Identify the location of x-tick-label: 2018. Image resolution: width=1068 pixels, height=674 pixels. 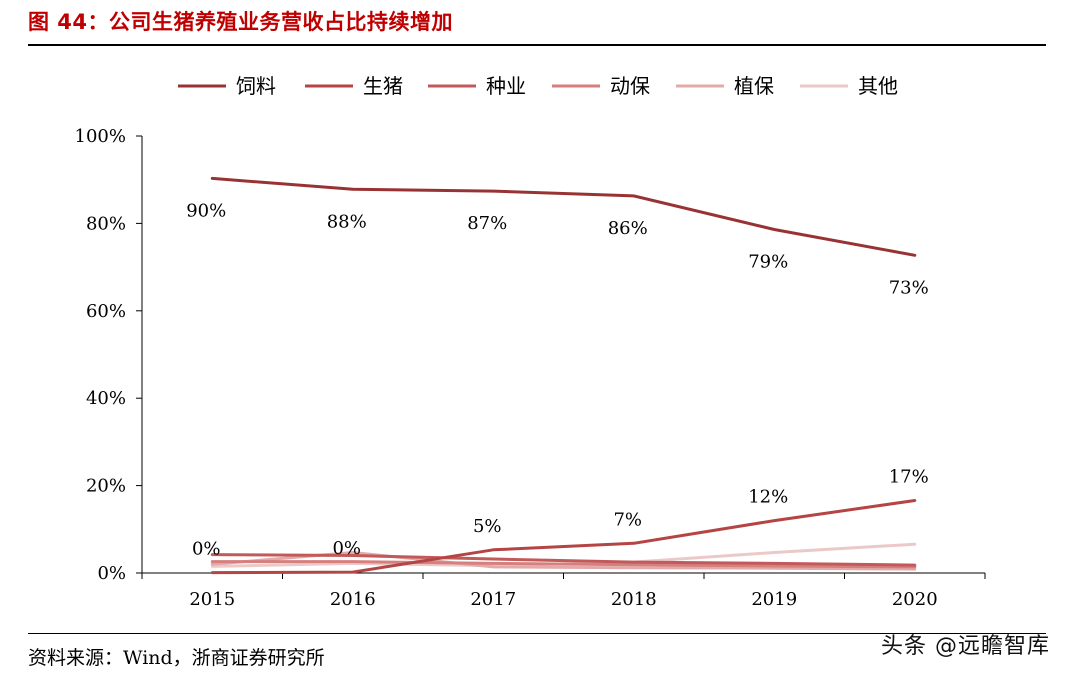
(634, 599).